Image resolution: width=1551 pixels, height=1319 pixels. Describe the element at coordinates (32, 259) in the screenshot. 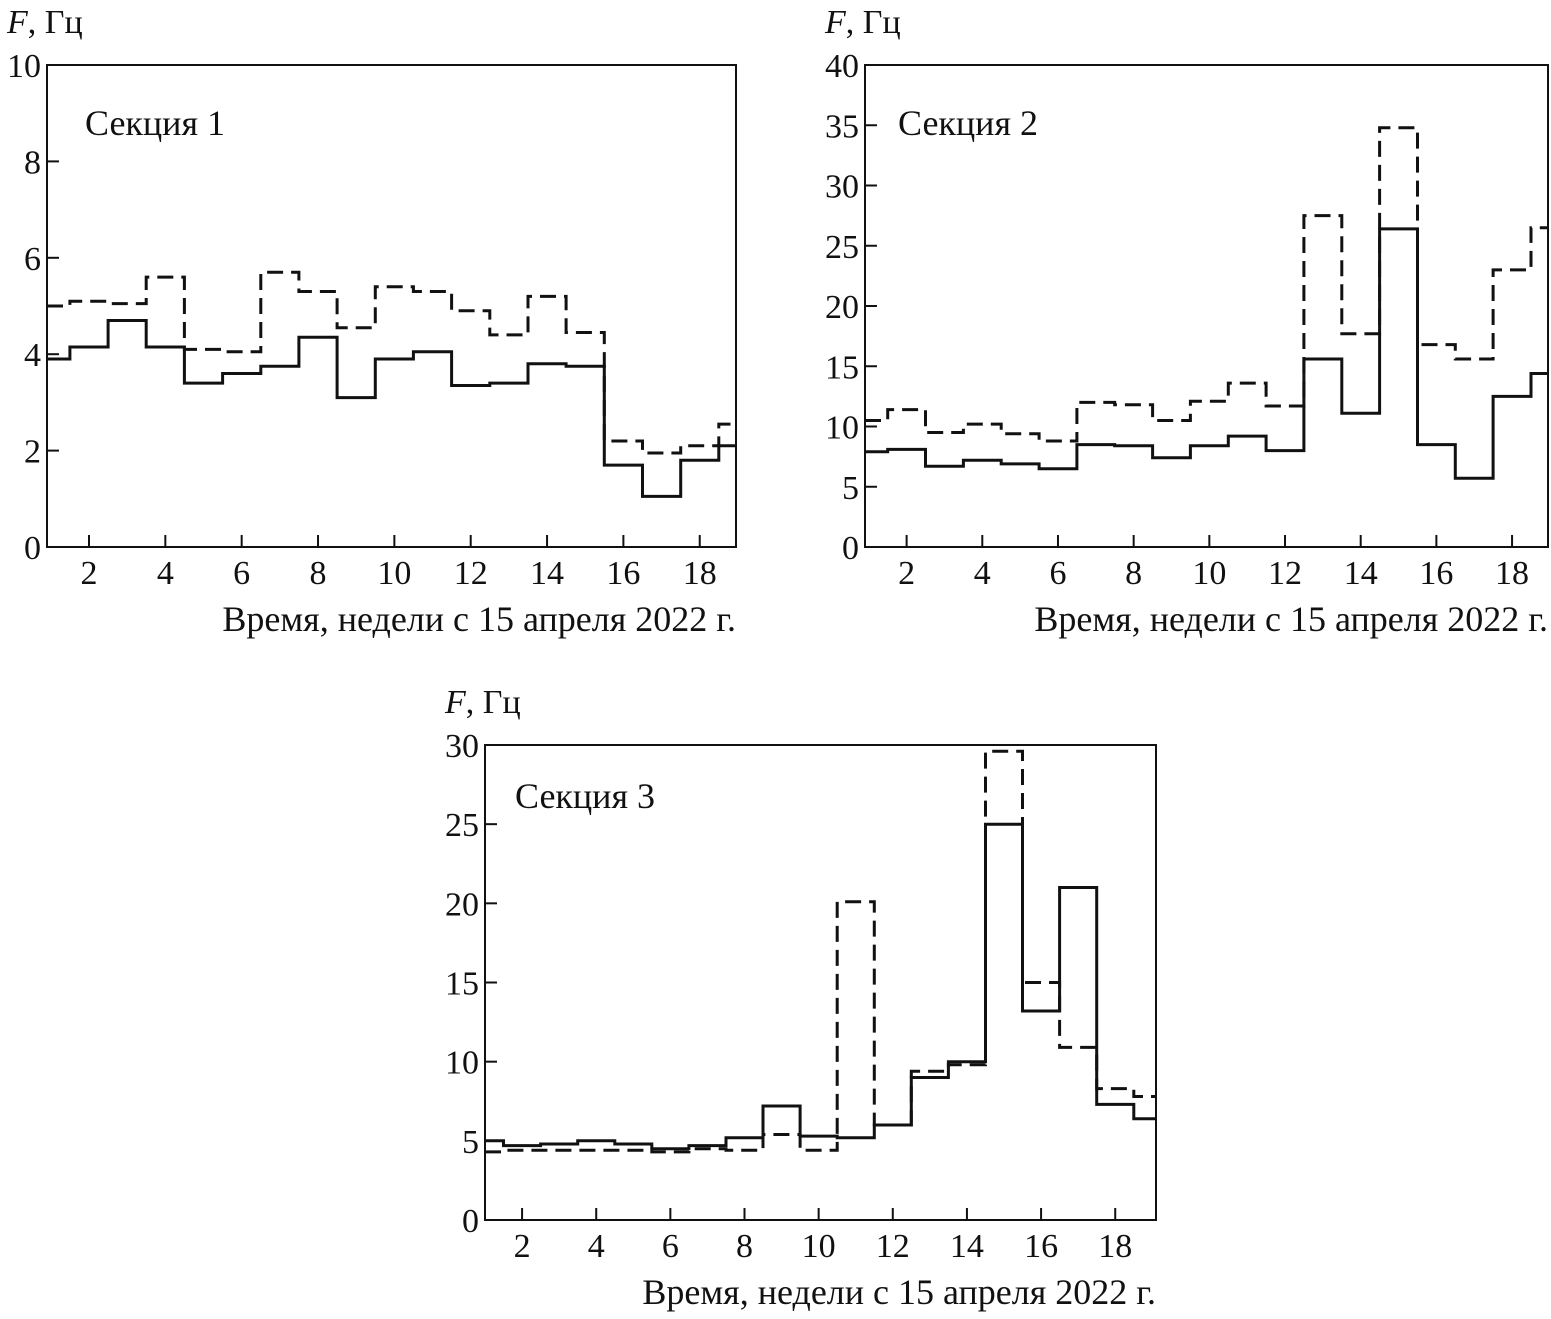

I see `y-tick-label: 6` at that location.